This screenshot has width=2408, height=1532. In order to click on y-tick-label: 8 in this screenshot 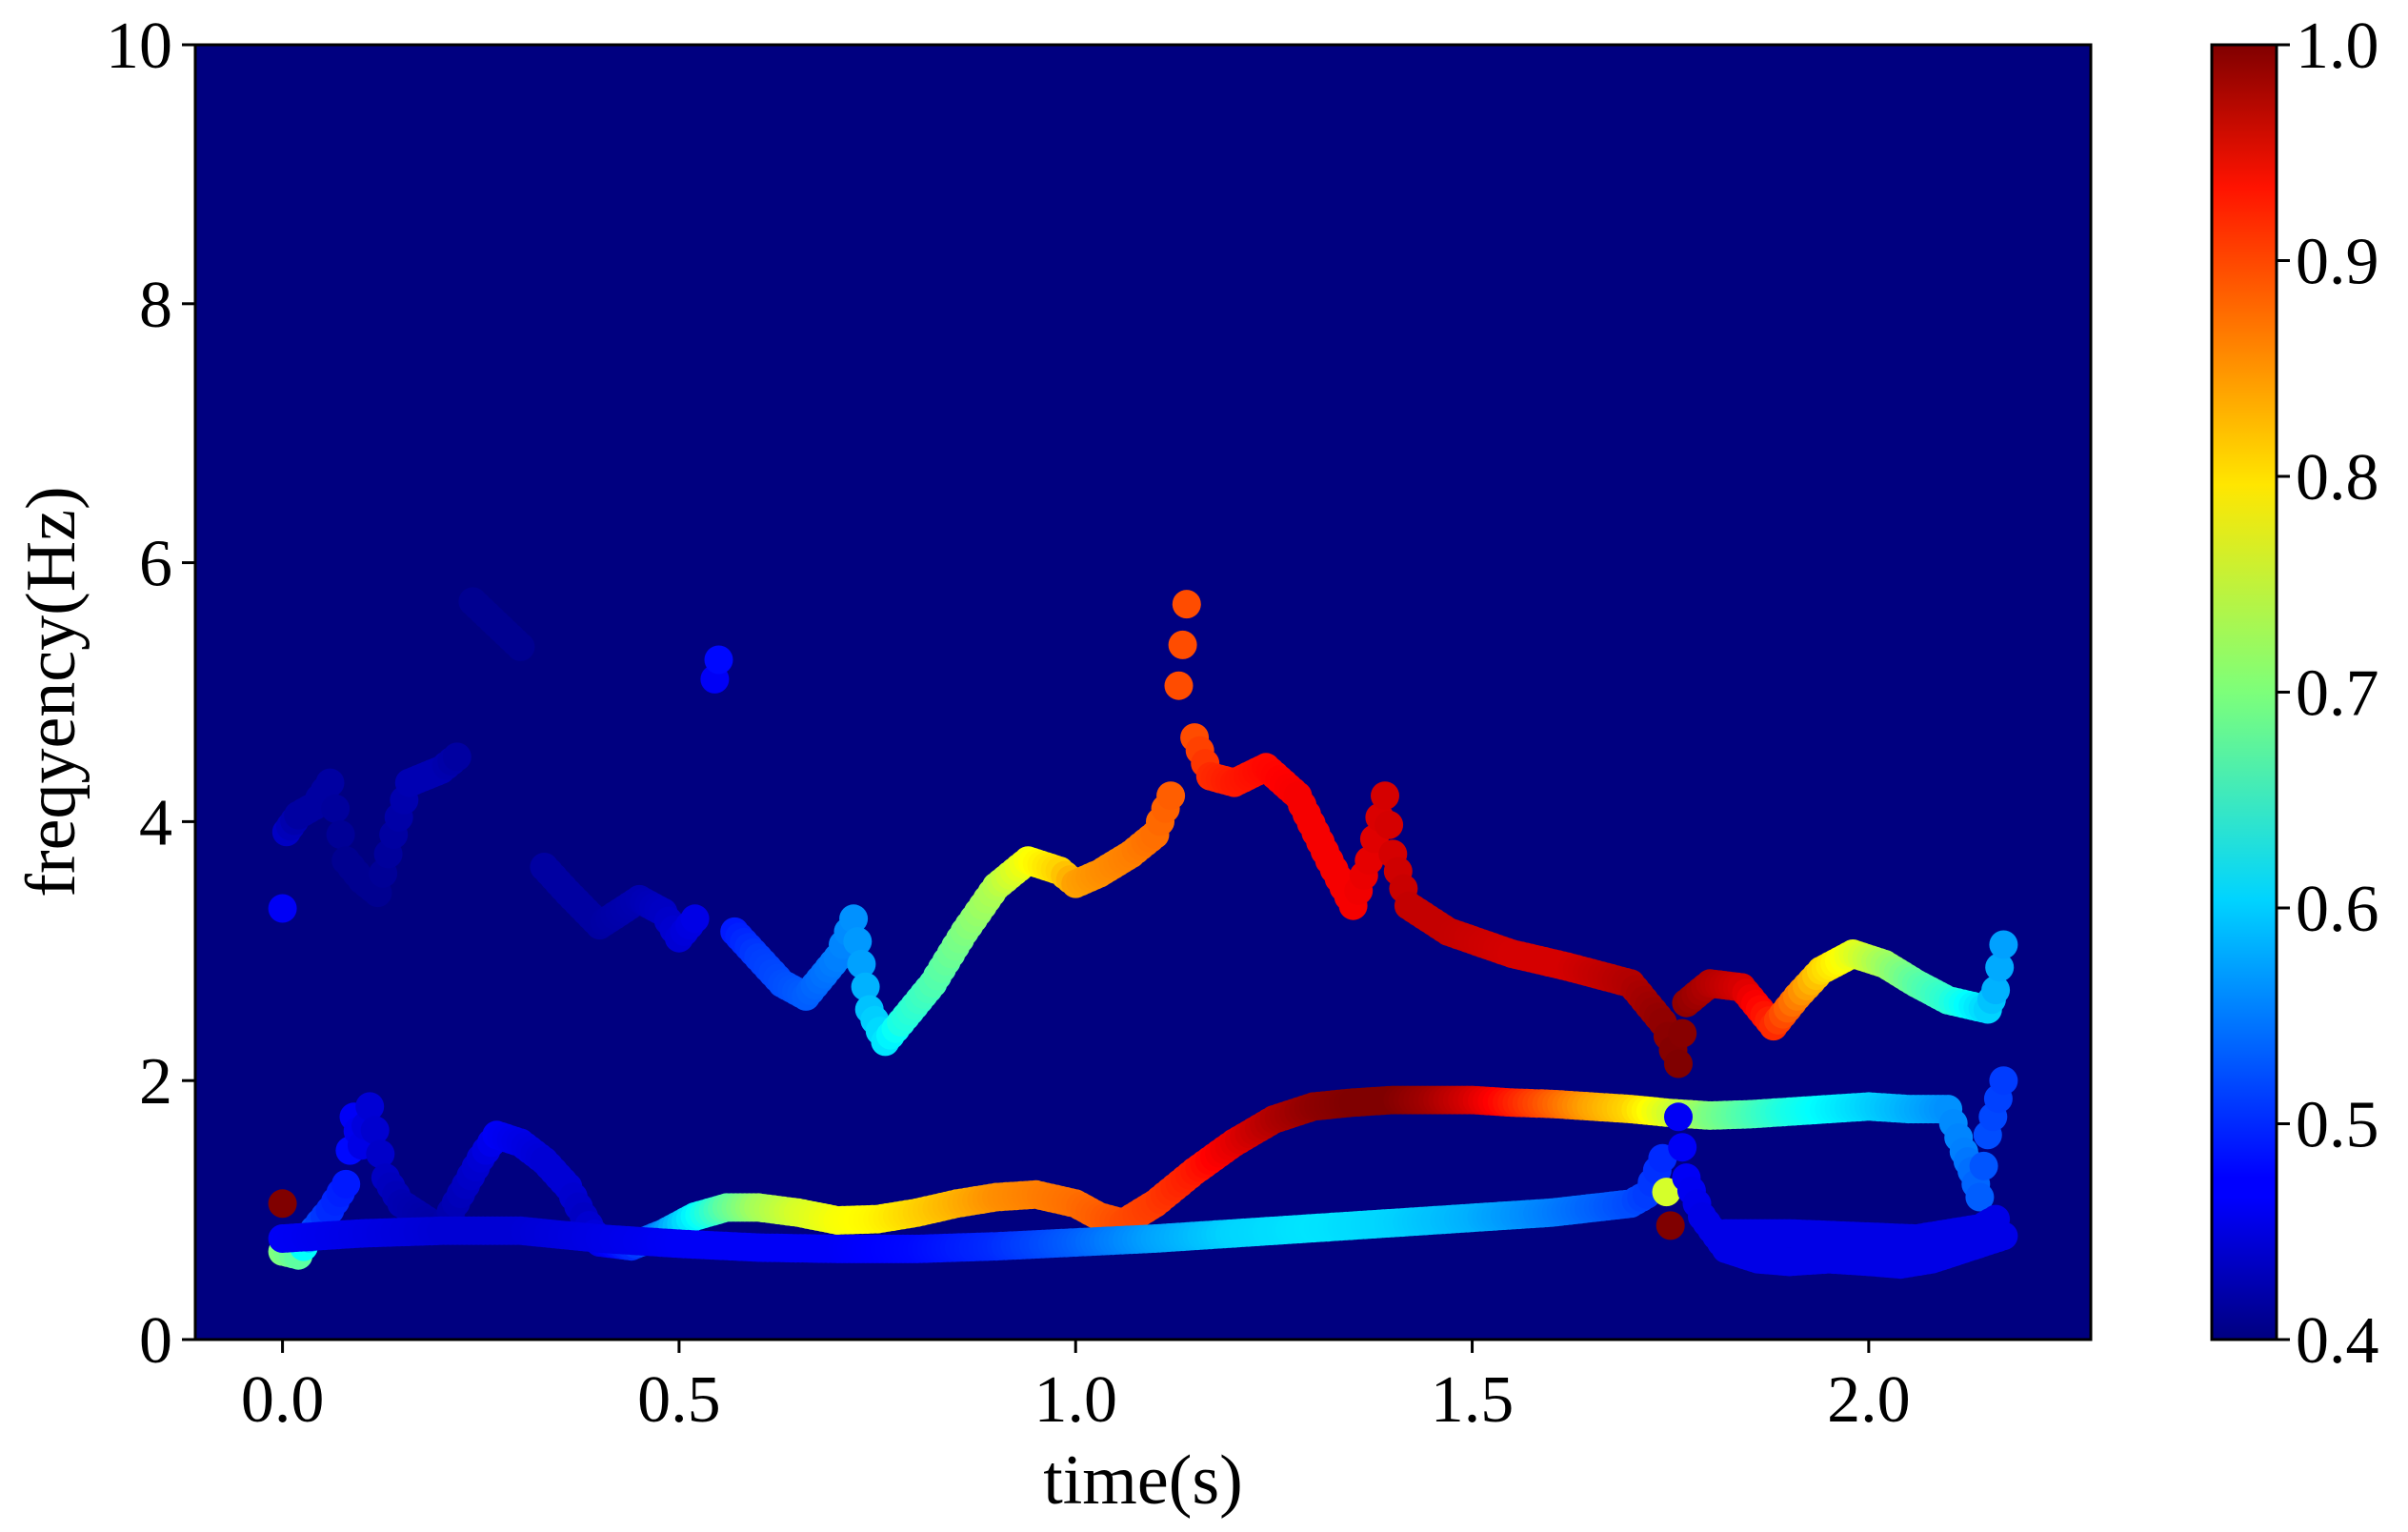, I will do `click(155, 305)`.